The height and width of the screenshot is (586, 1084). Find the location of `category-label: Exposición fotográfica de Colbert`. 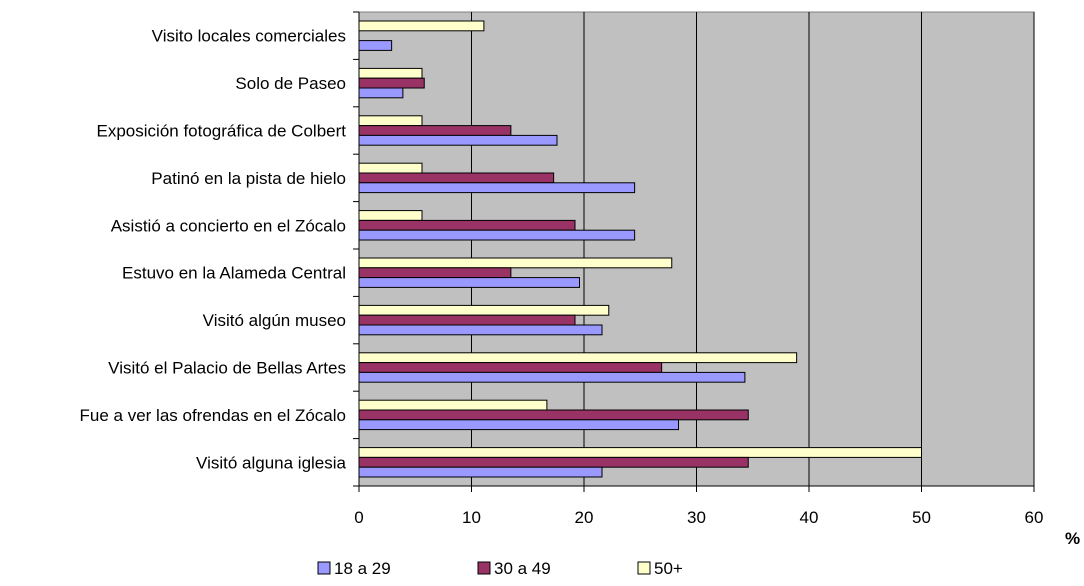

category-label: Exposición fotográfica de Colbert is located at coordinates (222, 131).